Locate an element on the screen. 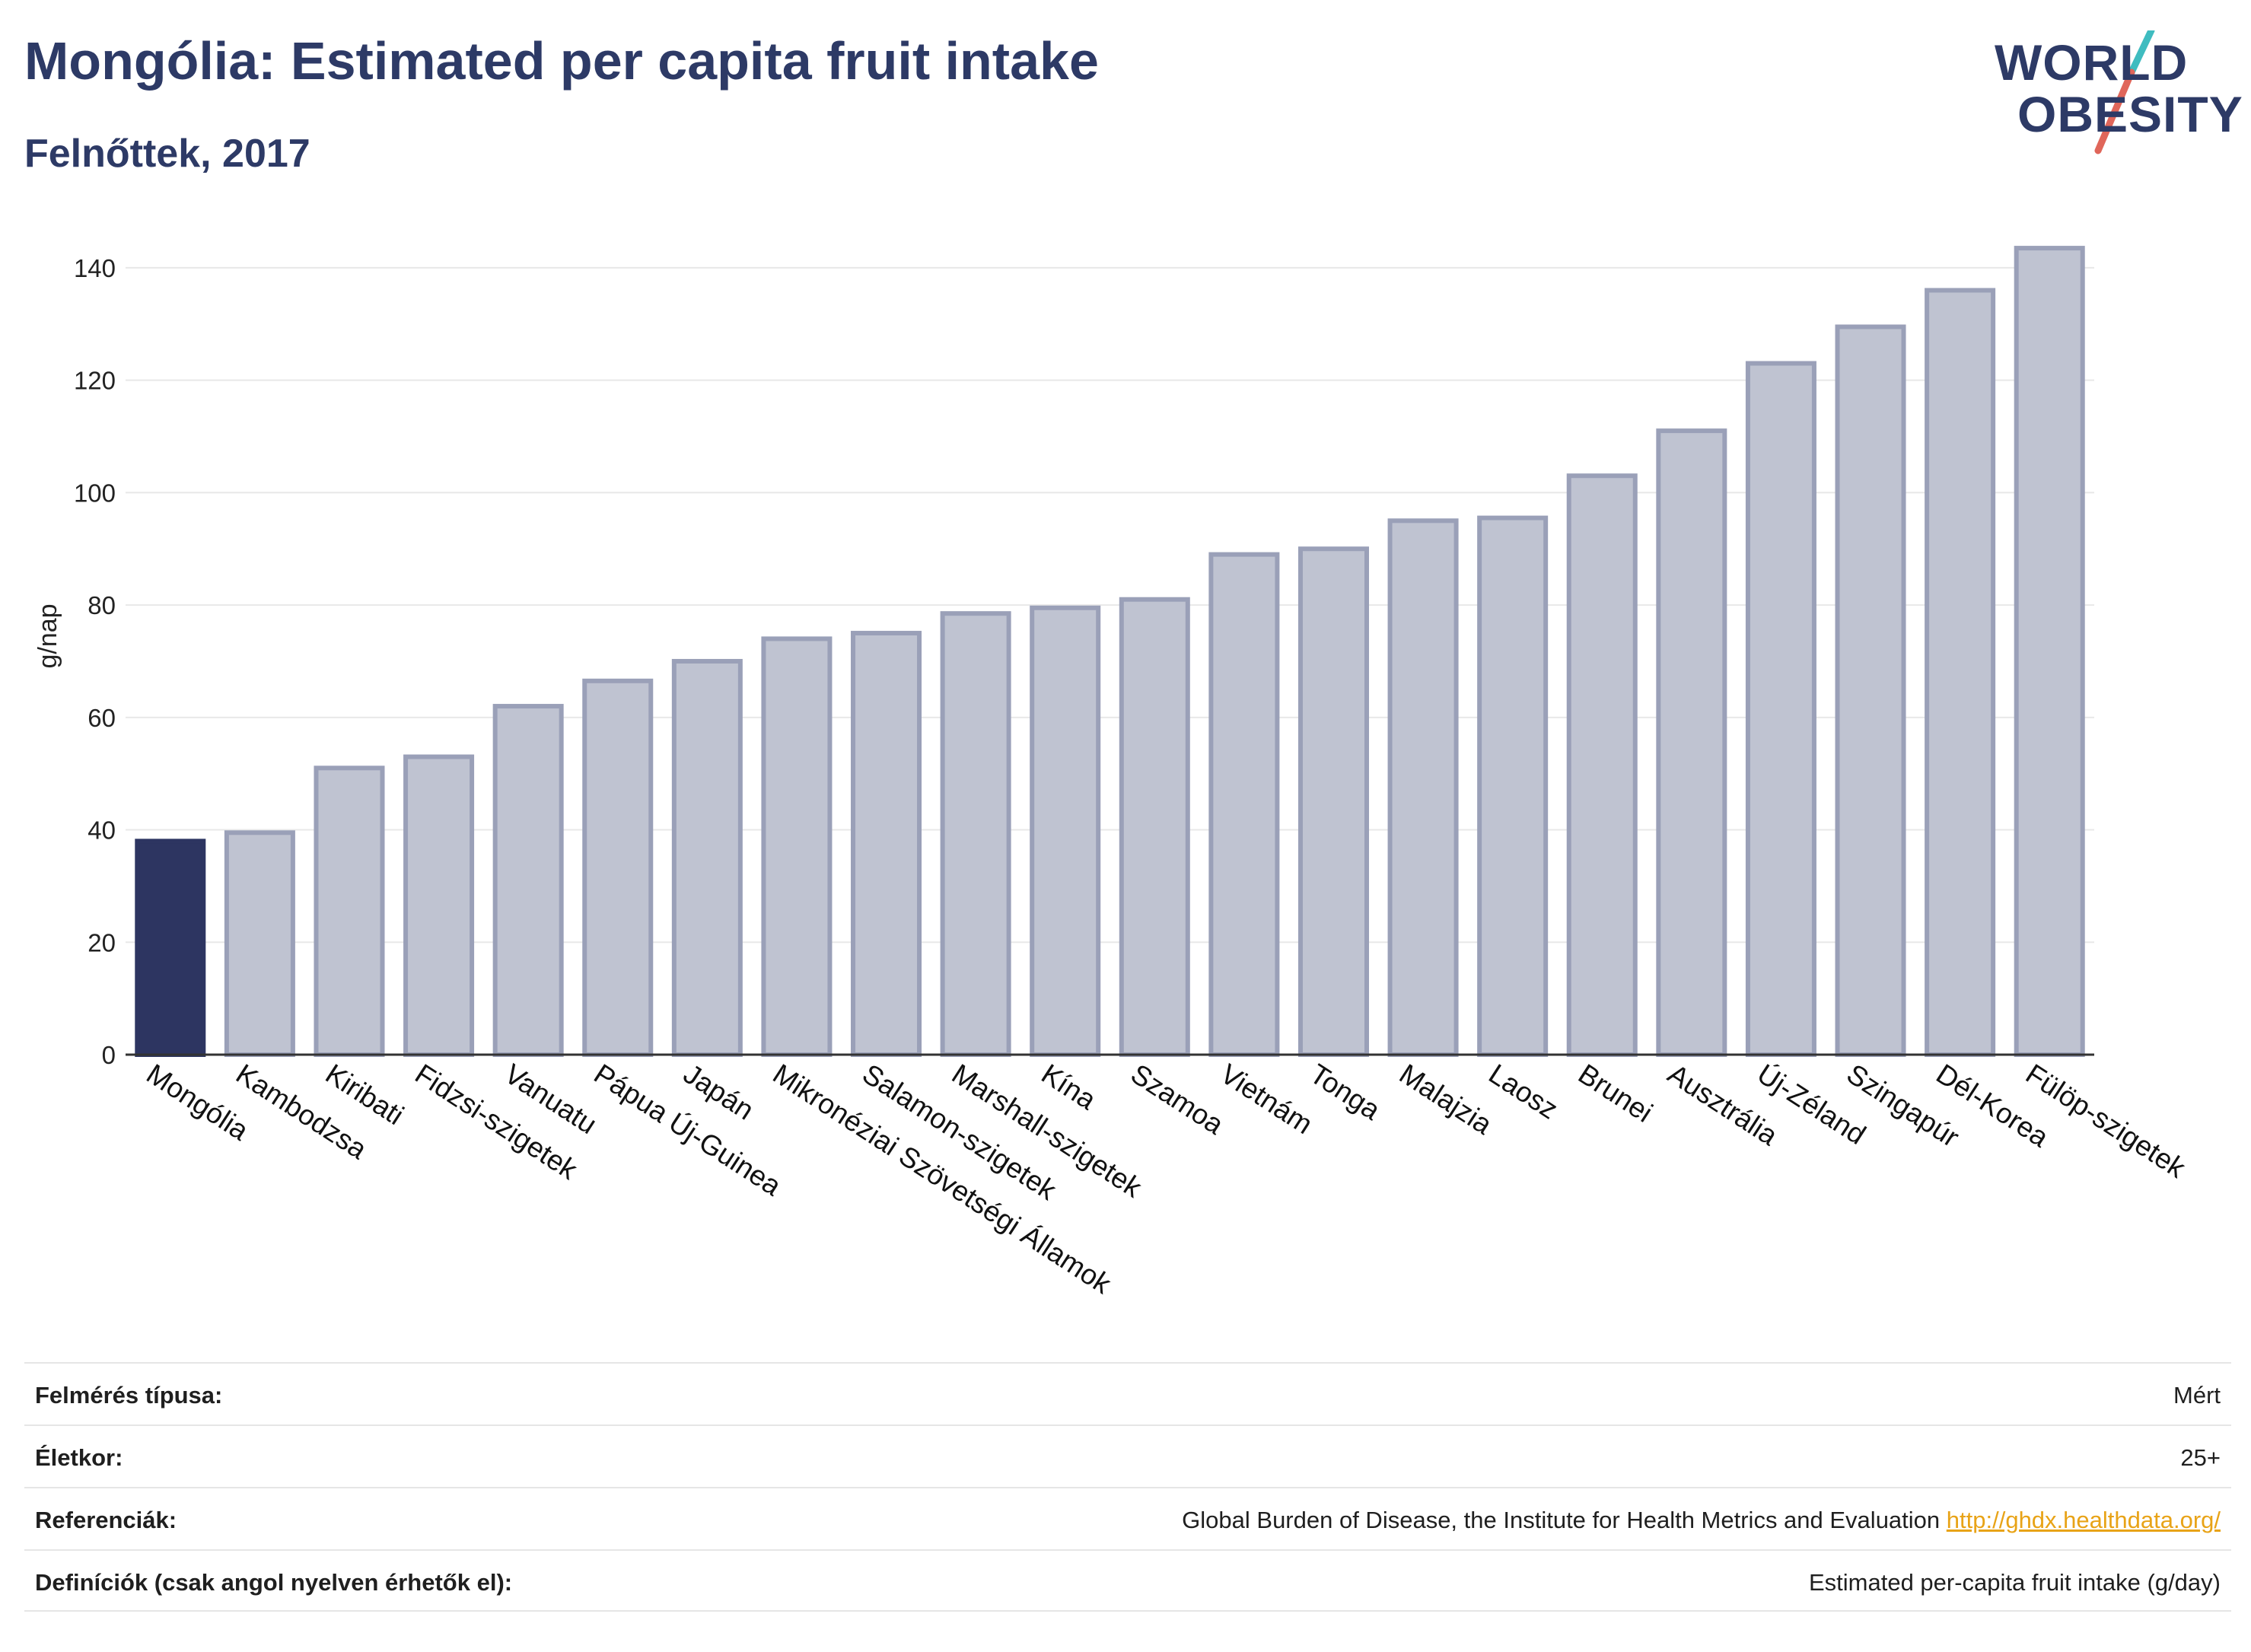 The width and height of the screenshot is (2251, 1652). x-tick-label: Malajzia is located at coordinates (1446, 1099).